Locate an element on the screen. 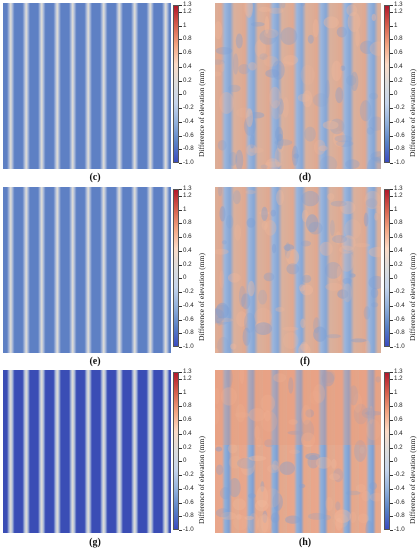  panel-image-d is located at coordinates (298, 86).